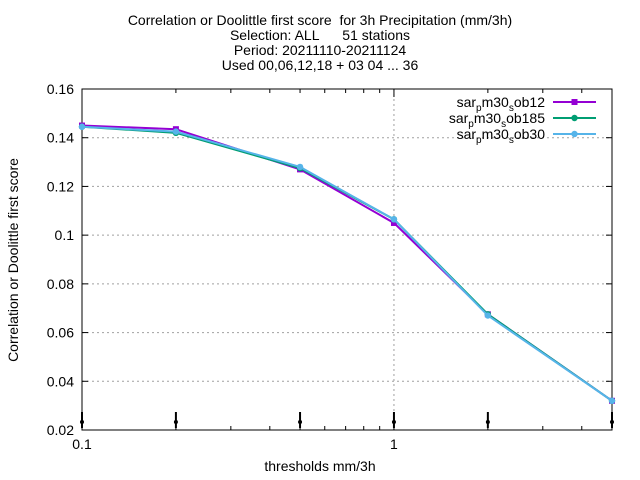 The image size is (640, 480). I want to click on x-axis-label: thresholds mm/3h, so click(320, 466).